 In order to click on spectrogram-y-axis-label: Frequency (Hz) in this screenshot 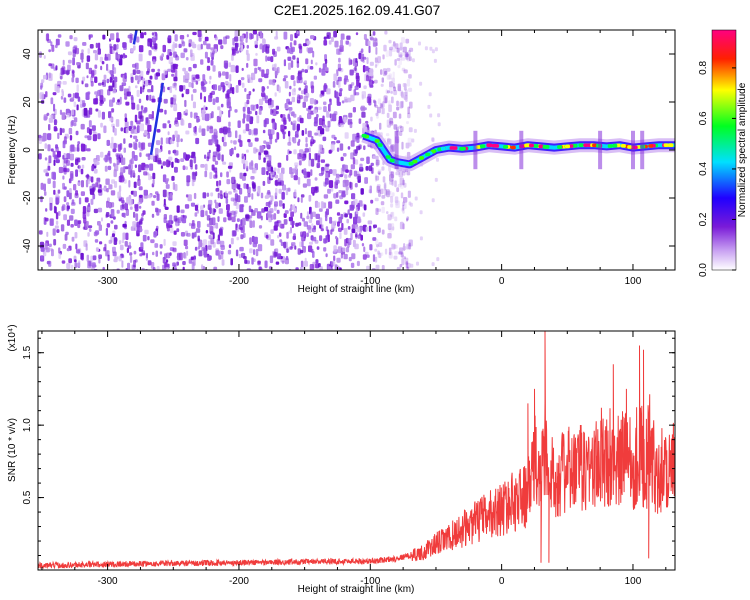, I will do `click(12, 150)`.